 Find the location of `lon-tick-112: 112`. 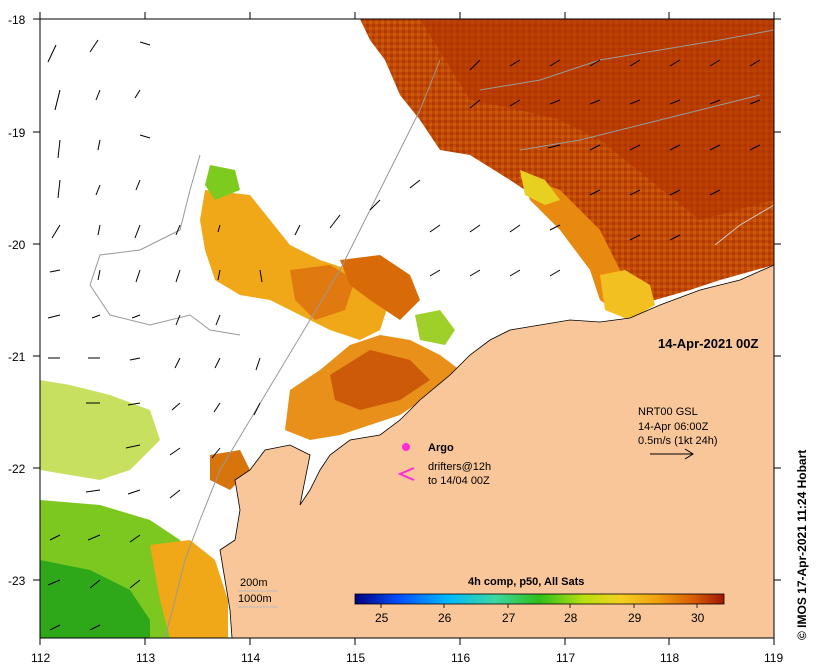

lon-tick-112: 112 is located at coordinates (40, 658).